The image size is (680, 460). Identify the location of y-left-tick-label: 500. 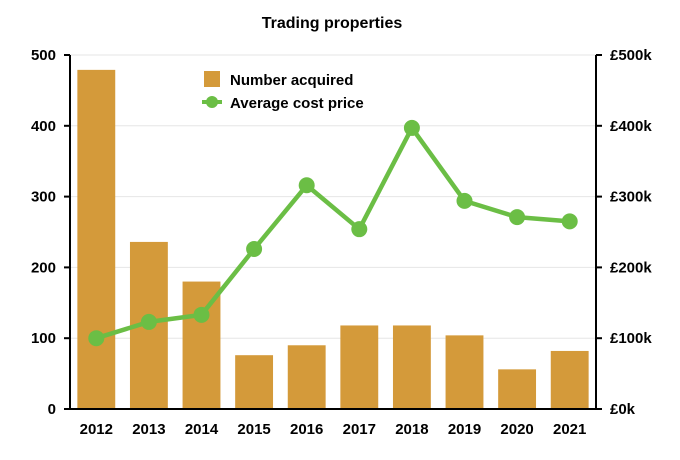
(43, 55).